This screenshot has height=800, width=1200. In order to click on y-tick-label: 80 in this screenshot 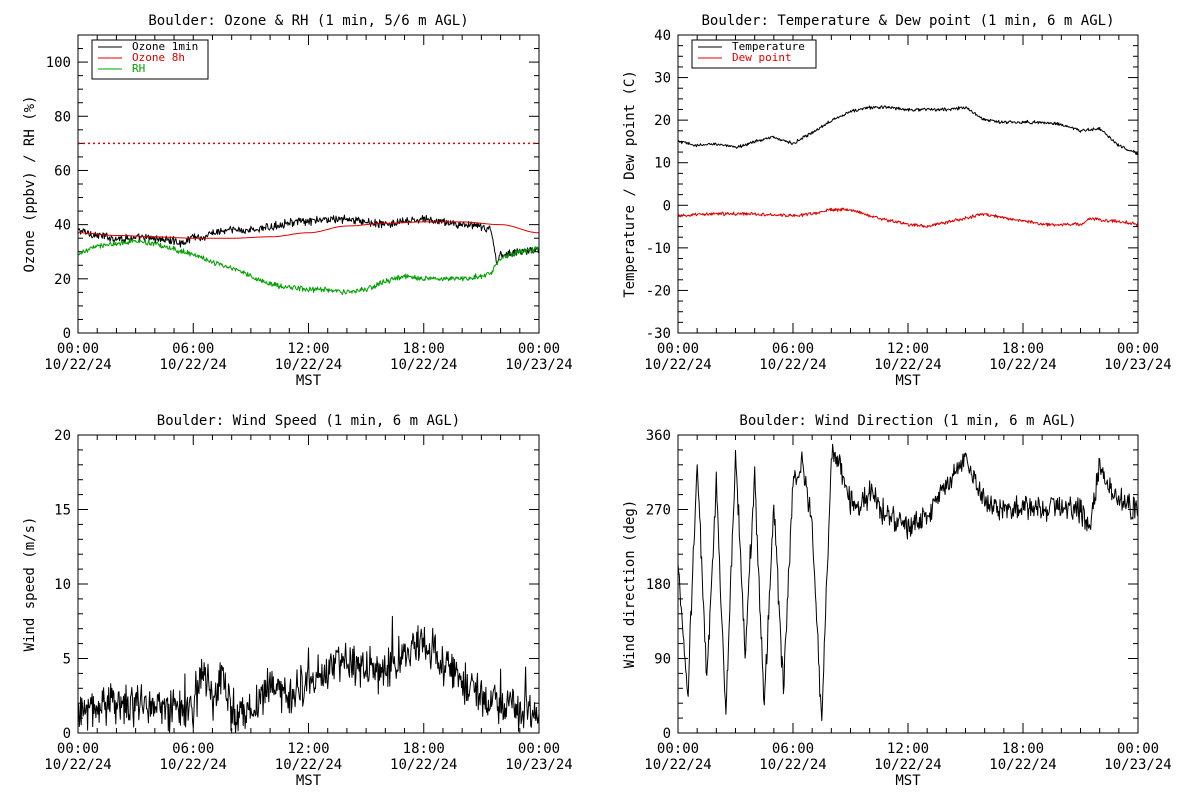, I will do `click(62, 117)`.